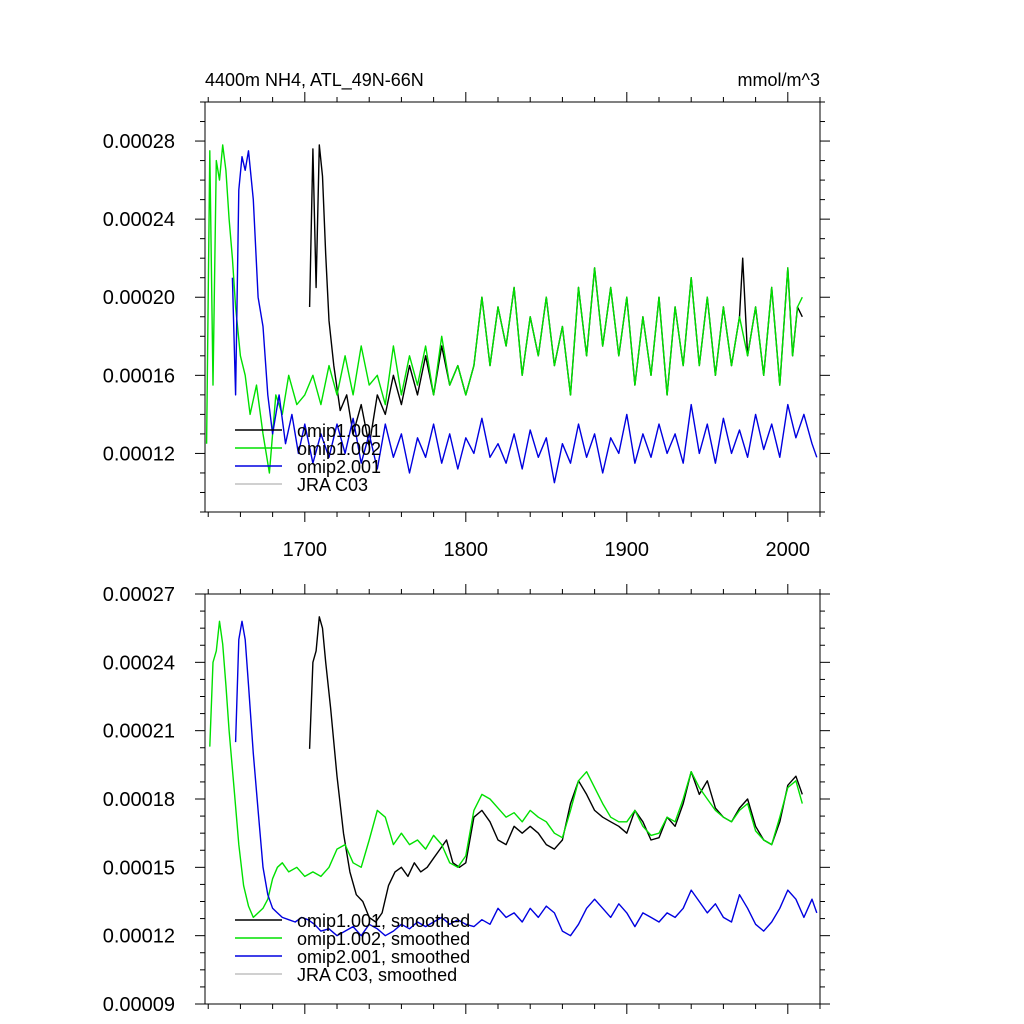  Describe the element at coordinates (139, 732) in the screenshot. I see `y-tick-label: 0.00021` at that location.